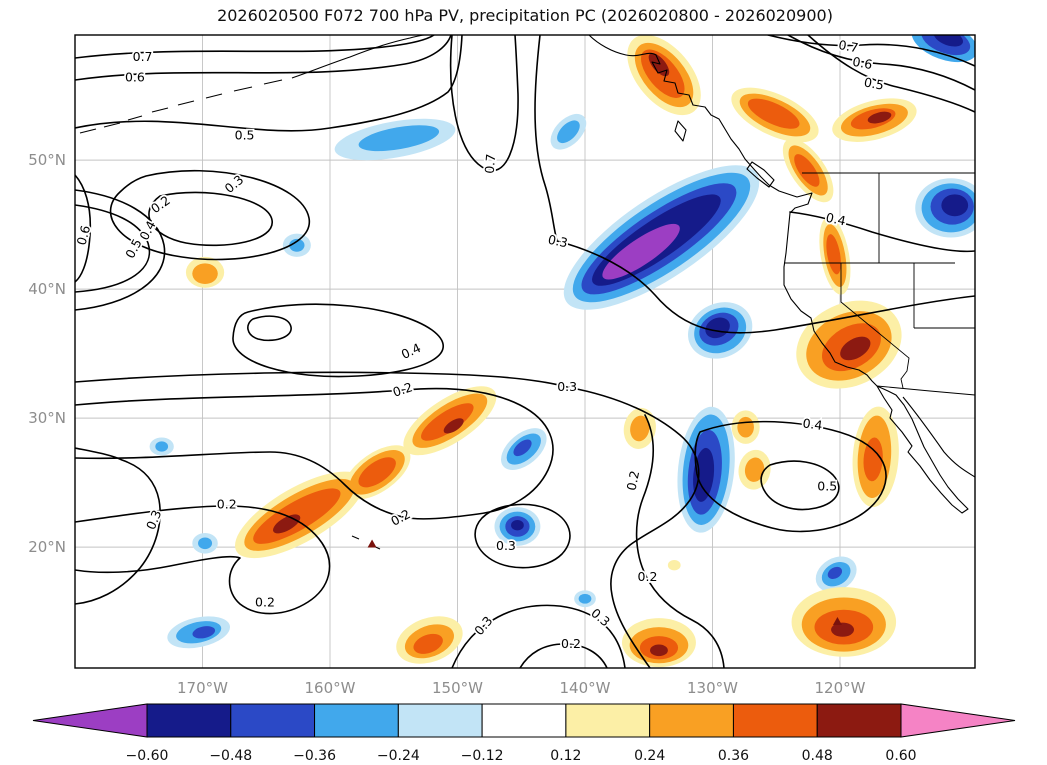  Describe the element at coordinates (733, 211) in the screenshot. I see `coastline-alaska-bc-us` at that location.